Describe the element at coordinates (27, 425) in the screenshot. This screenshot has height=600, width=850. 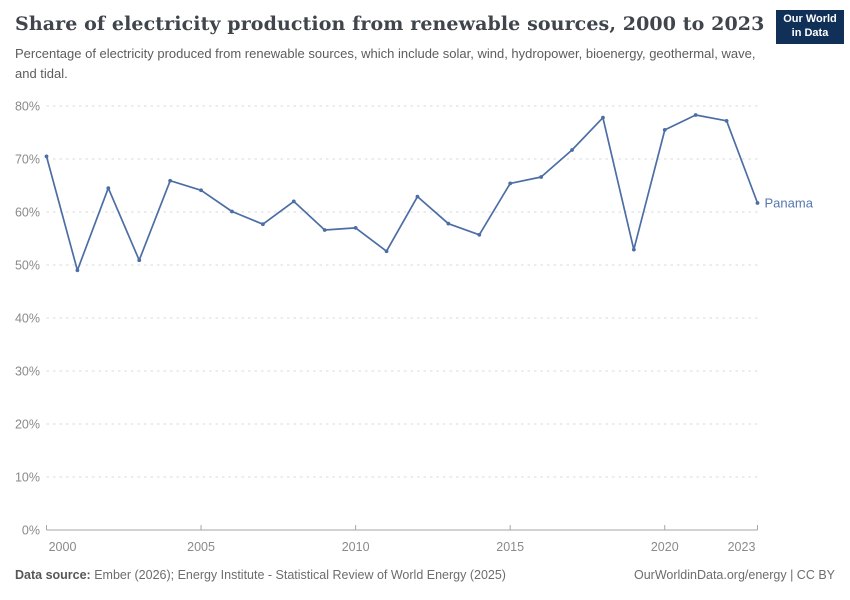
I see `y-tick-label: 20%` at that location.